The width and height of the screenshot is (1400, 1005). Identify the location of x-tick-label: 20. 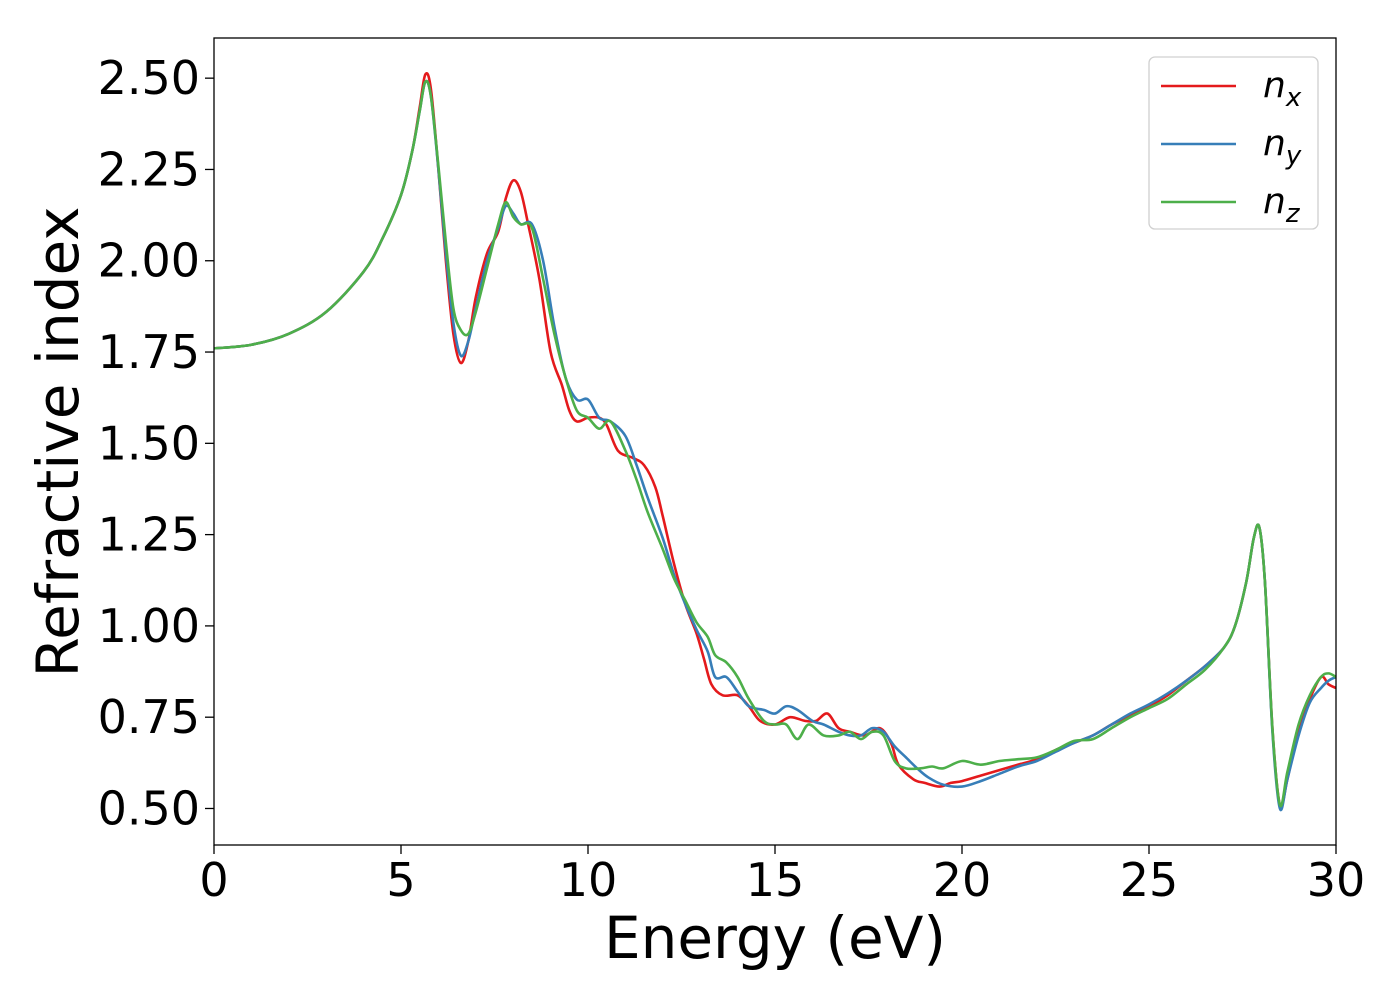
(962, 880).